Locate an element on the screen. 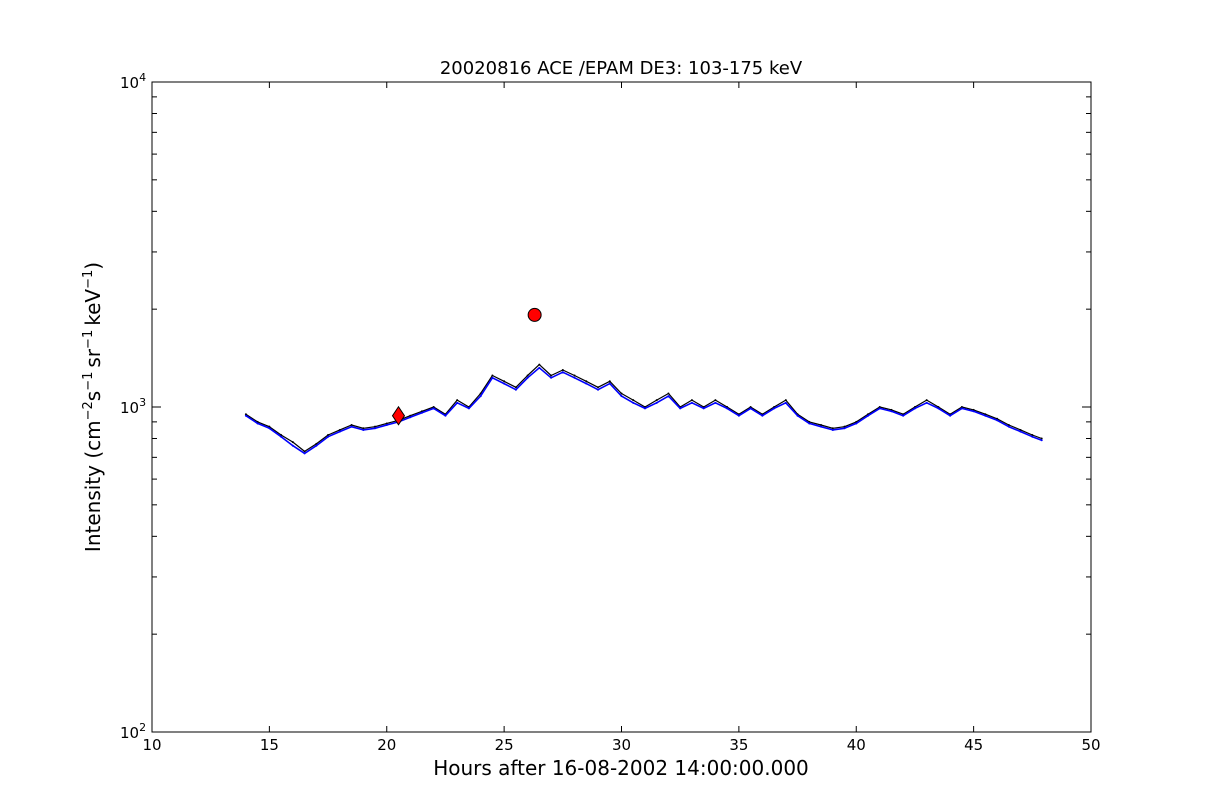 This screenshot has width=1212, height=812. x-tick-label: 45 is located at coordinates (973, 745).